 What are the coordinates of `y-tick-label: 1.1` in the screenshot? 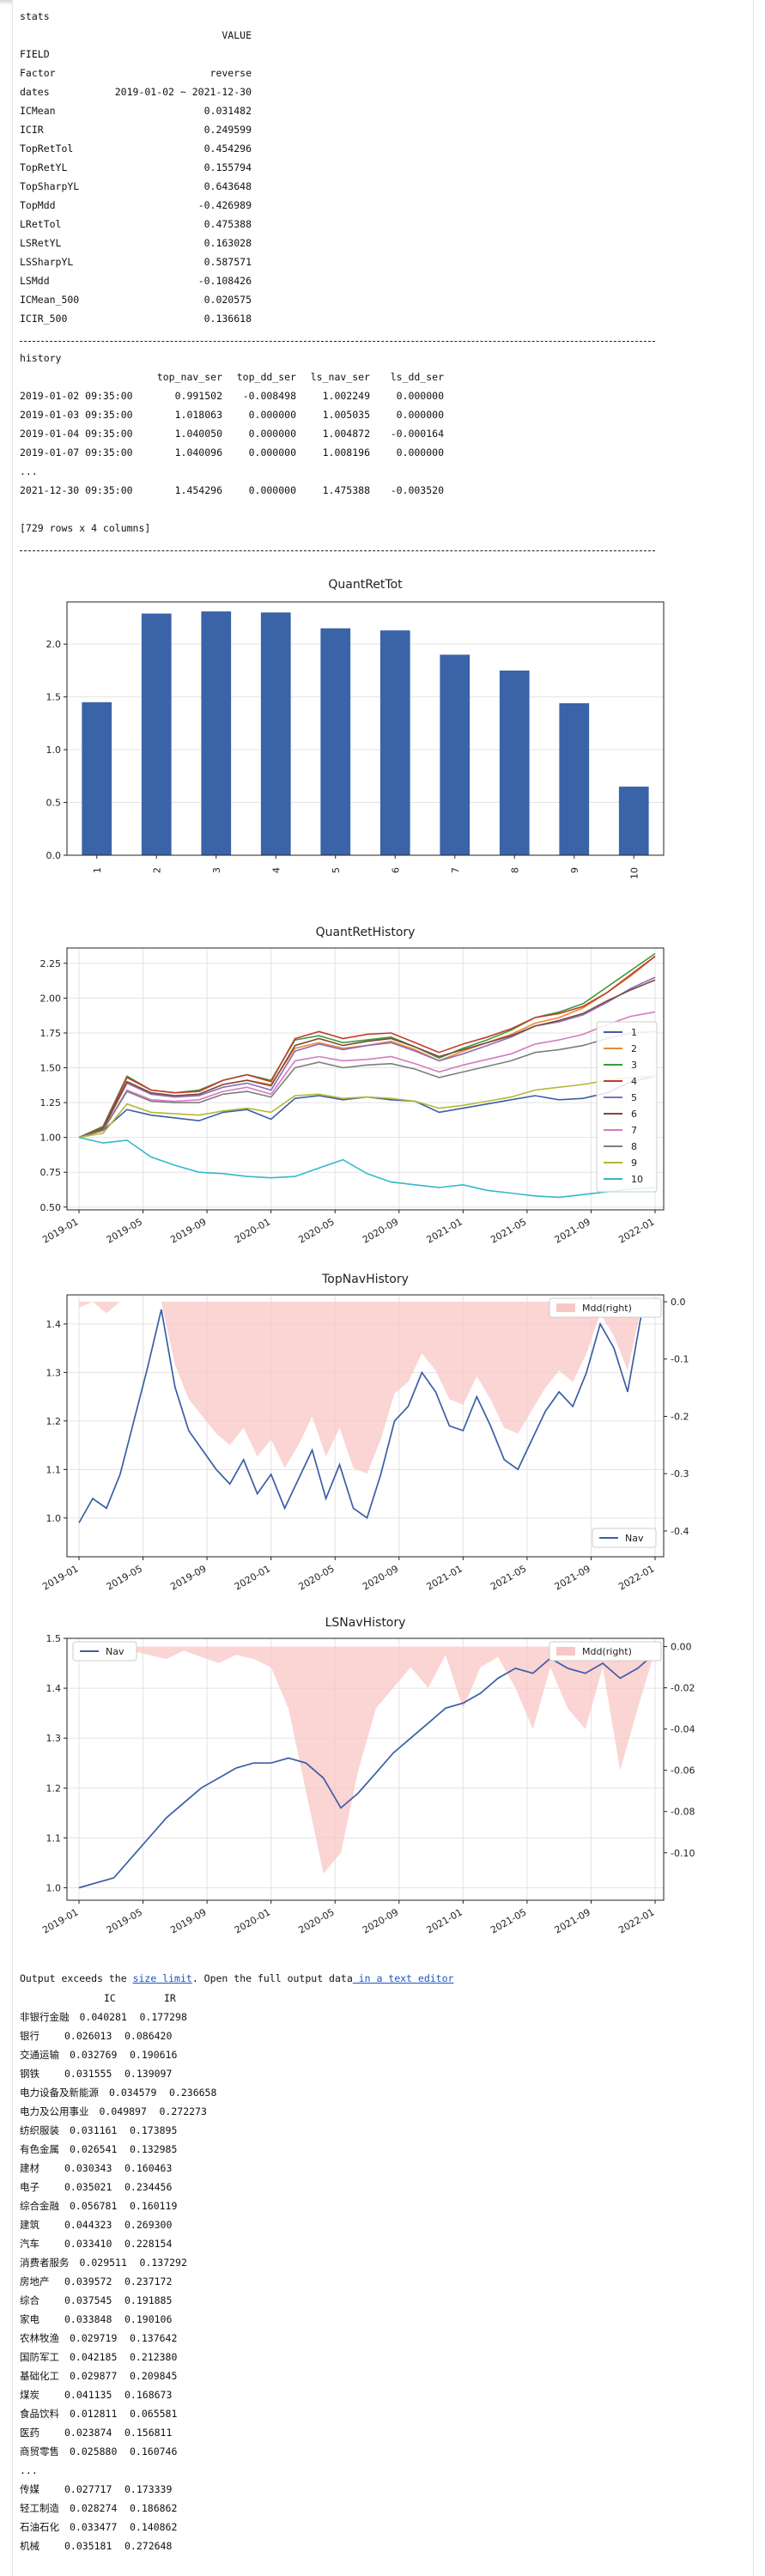 It's located at (54, 1470).